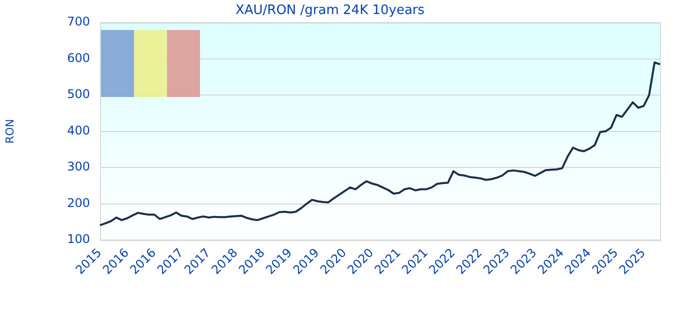  What do you see at coordinates (78, 57) in the screenshot?
I see `y-tick-label: 600` at bounding box center [78, 57].